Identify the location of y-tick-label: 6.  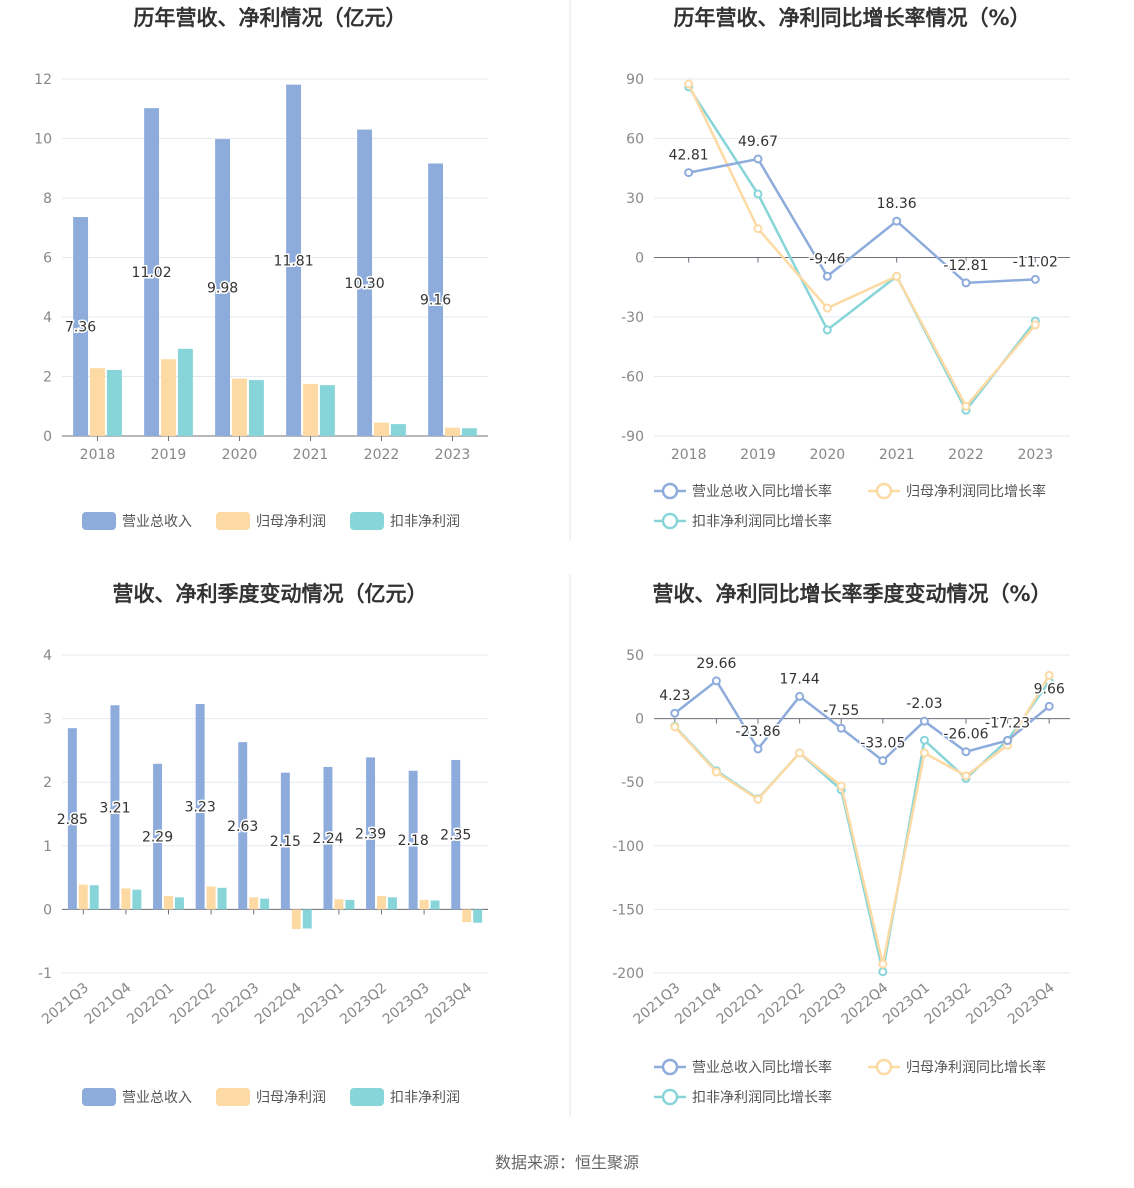
(47, 259).